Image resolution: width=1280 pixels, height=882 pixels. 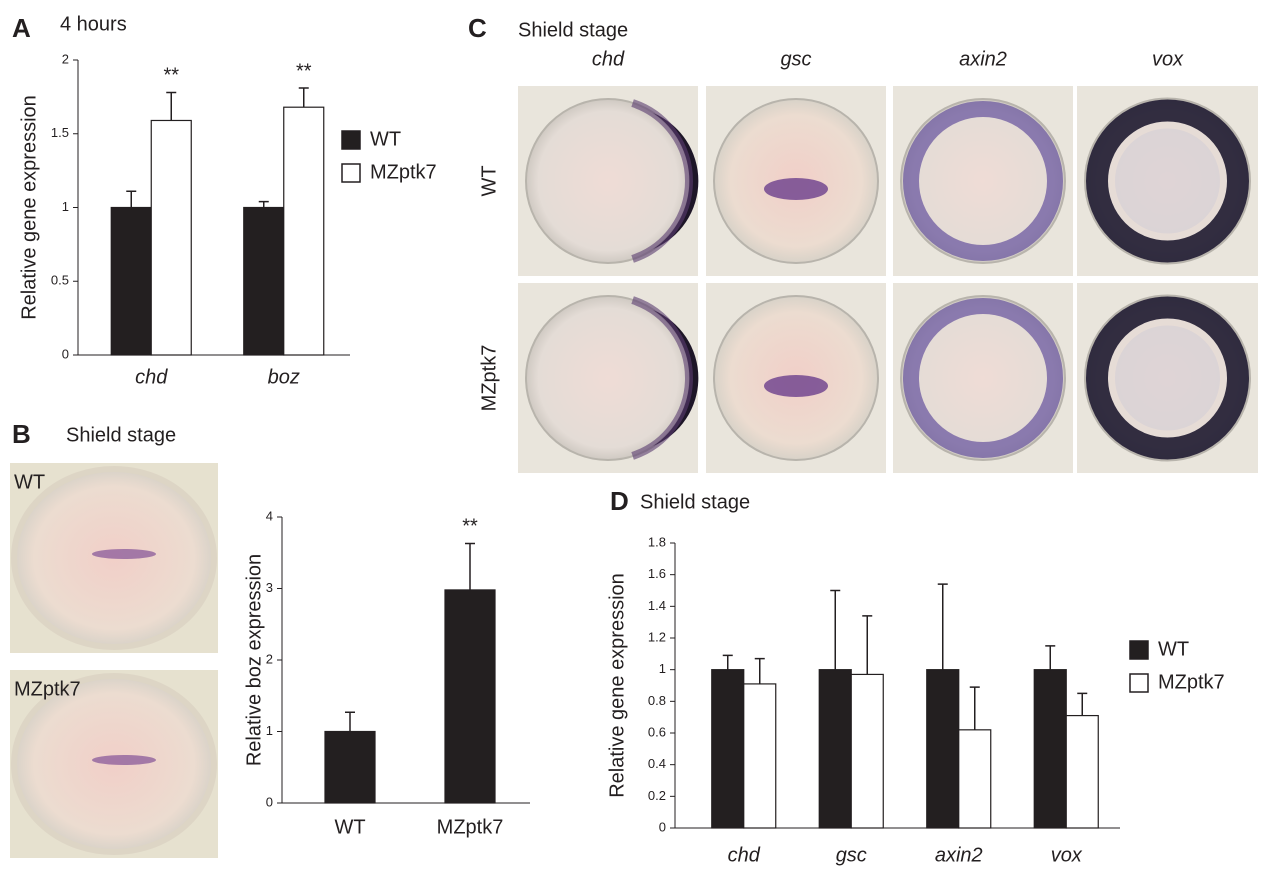 What do you see at coordinates (657, 731) in the screenshot?
I see `y-tick-label: 0.6` at bounding box center [657, 731].